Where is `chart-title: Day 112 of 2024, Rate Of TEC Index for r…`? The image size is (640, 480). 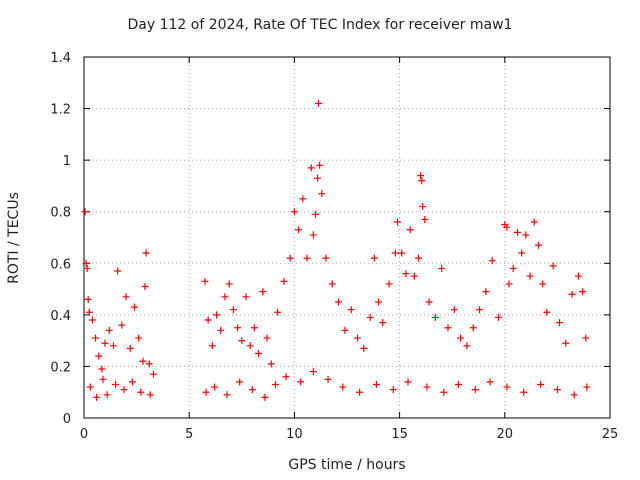 chart-title: Day 112 of 2024, Rate Of TEC Index for r… is located at coordinates (320, 25).